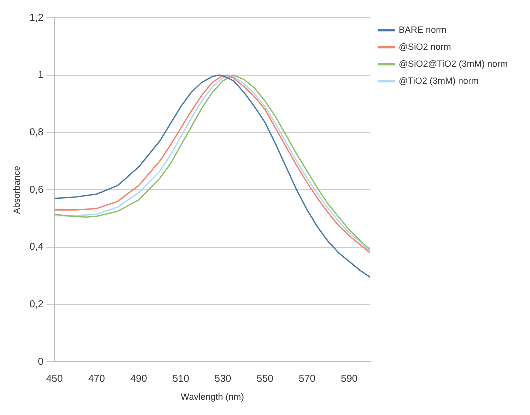  Describe the element at coordinates (307, 379) in the screenshot. I see `x-tick-label: 570` at that location.